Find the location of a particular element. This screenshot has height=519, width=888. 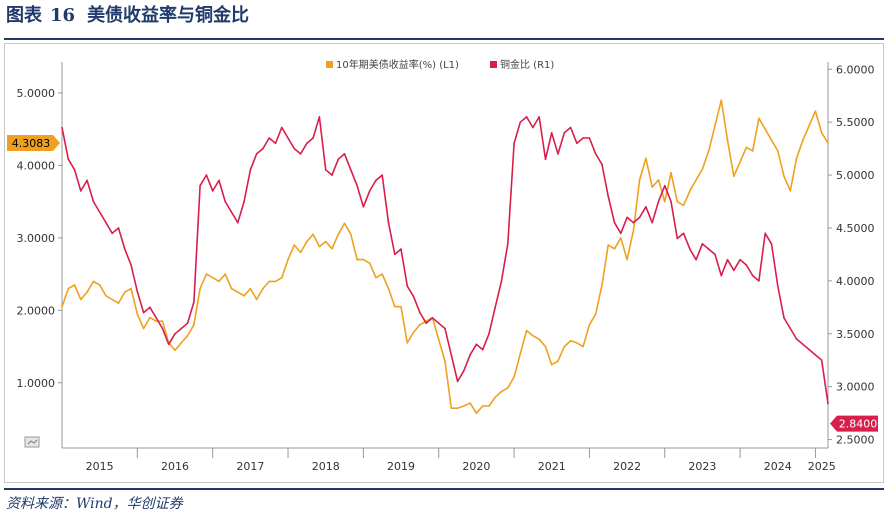

x-tick-label: 2025 is located at coordinates (822, 466).